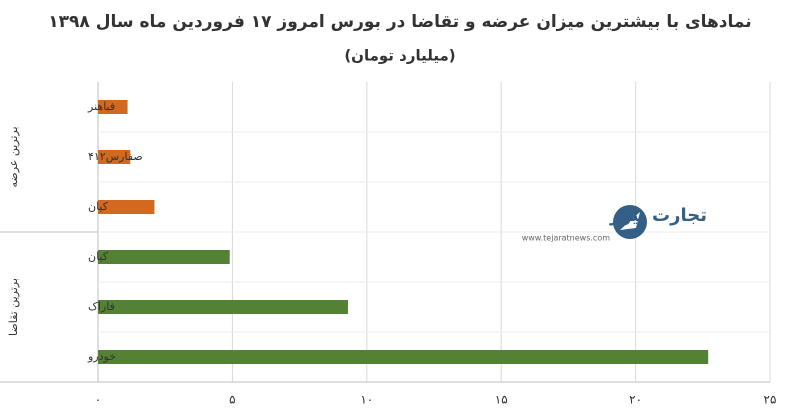 This screenshot has width=800, height=416. Describe the element at coordinates (13, 156) in the screenshot. I see `group-label: برترین عرضه` at that location.